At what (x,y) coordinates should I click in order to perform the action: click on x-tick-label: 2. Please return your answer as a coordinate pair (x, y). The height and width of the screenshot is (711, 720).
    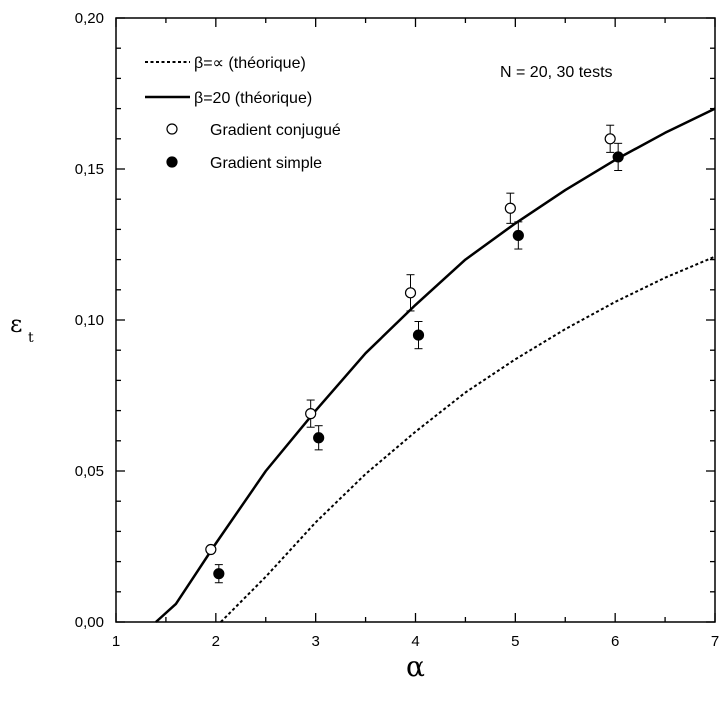
    Looking at the image, I should click on (216, 641).